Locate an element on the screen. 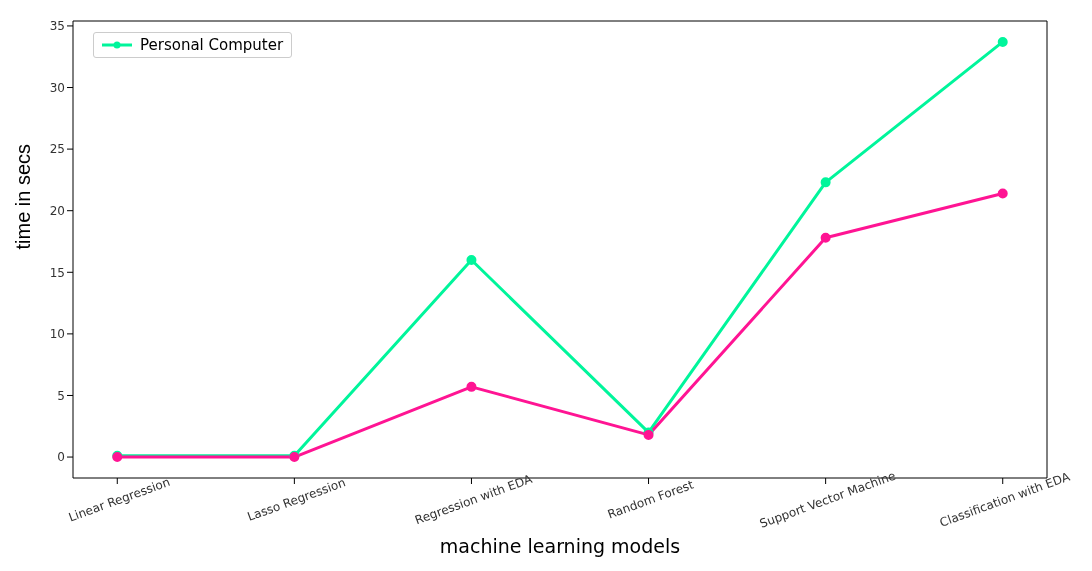 Image resolution: width=1092 pixels, height=571 pixels. legend-label: Personal Computer is located at coordinates (212, 45).